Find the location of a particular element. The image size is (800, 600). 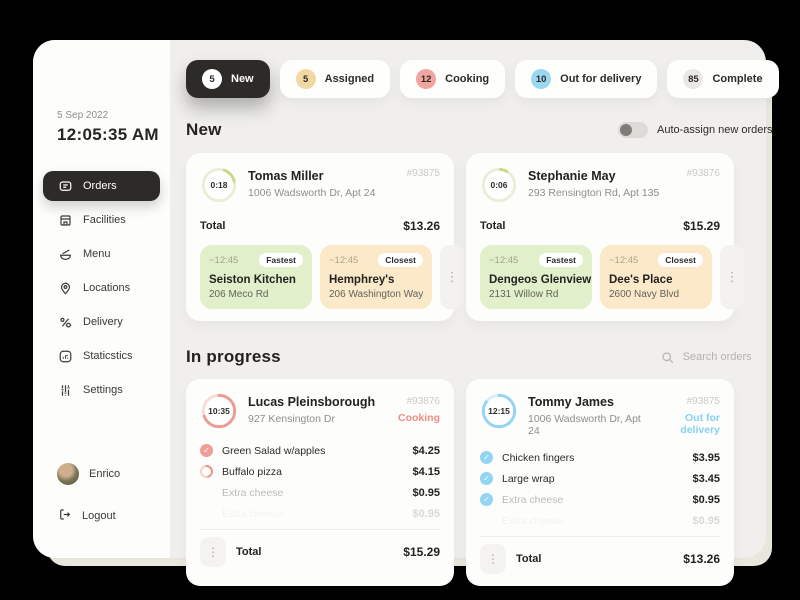

order-item: ✓ Chicken fingers $3.95 is located at coordinates (600, 457).